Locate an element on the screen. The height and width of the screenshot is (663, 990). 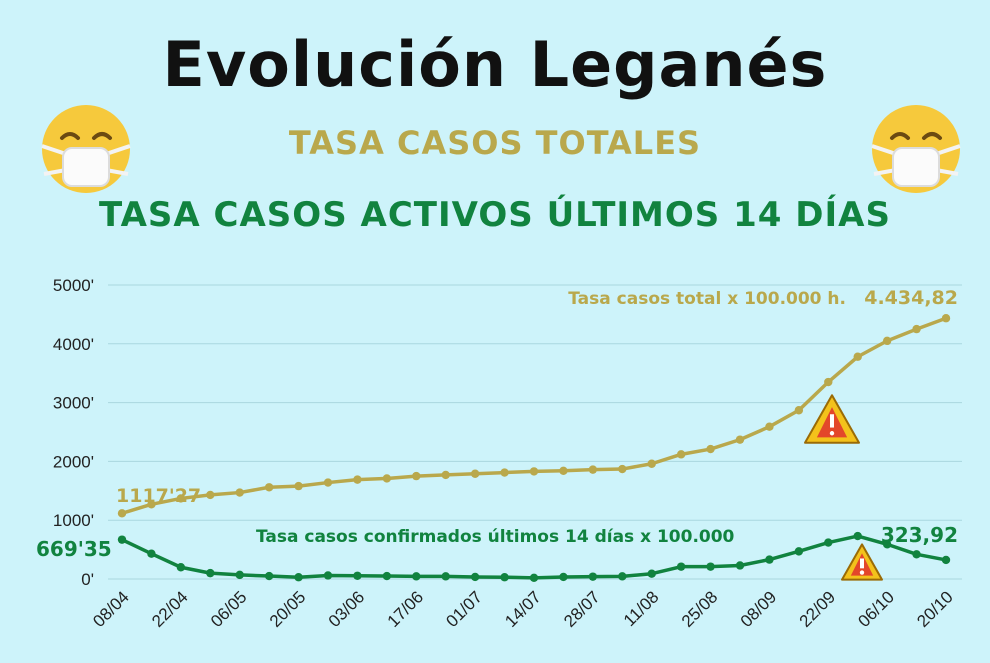
x-tick-label: 01/07 is located at coordinates (464, 609).